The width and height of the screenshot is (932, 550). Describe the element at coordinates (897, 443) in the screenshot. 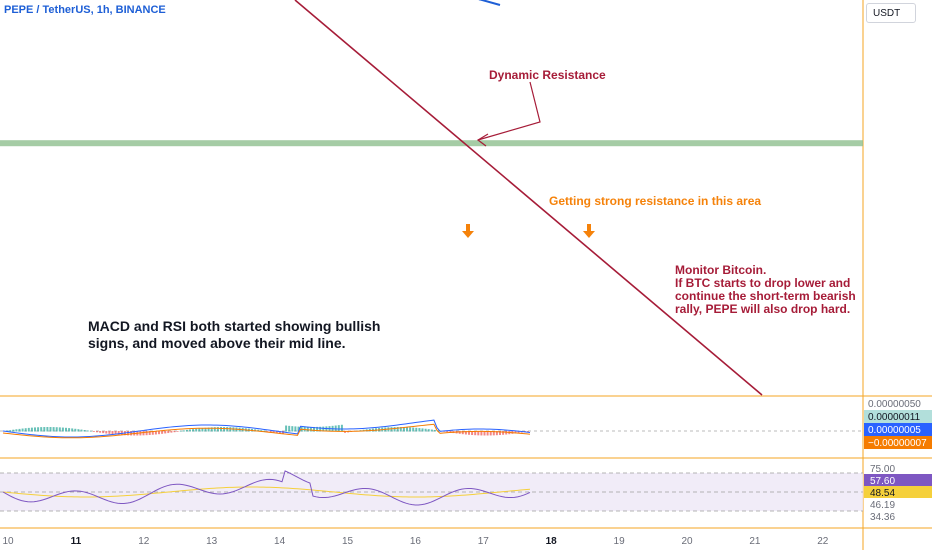

I see `macd-value-label: −0.00000007` at that location.